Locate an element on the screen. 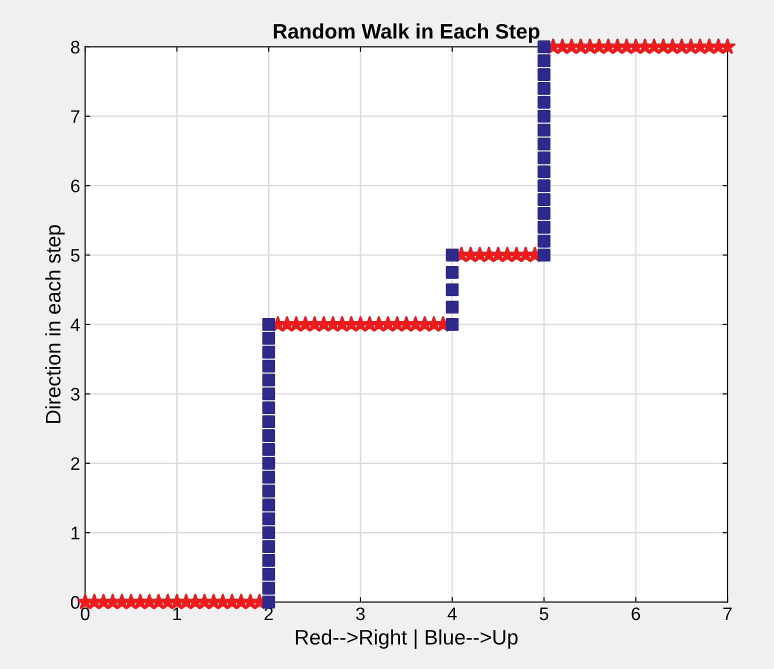 The height and width of the screenshot is (669, 774). x-tick-label: 7 is located at coordinates (727, 614).